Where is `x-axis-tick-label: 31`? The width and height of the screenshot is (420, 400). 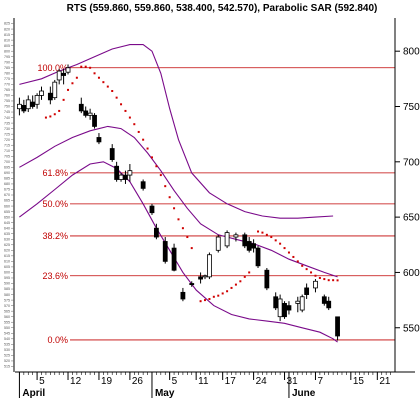
x-axis-tick-label: 31 is located at coordinates (293, 381).